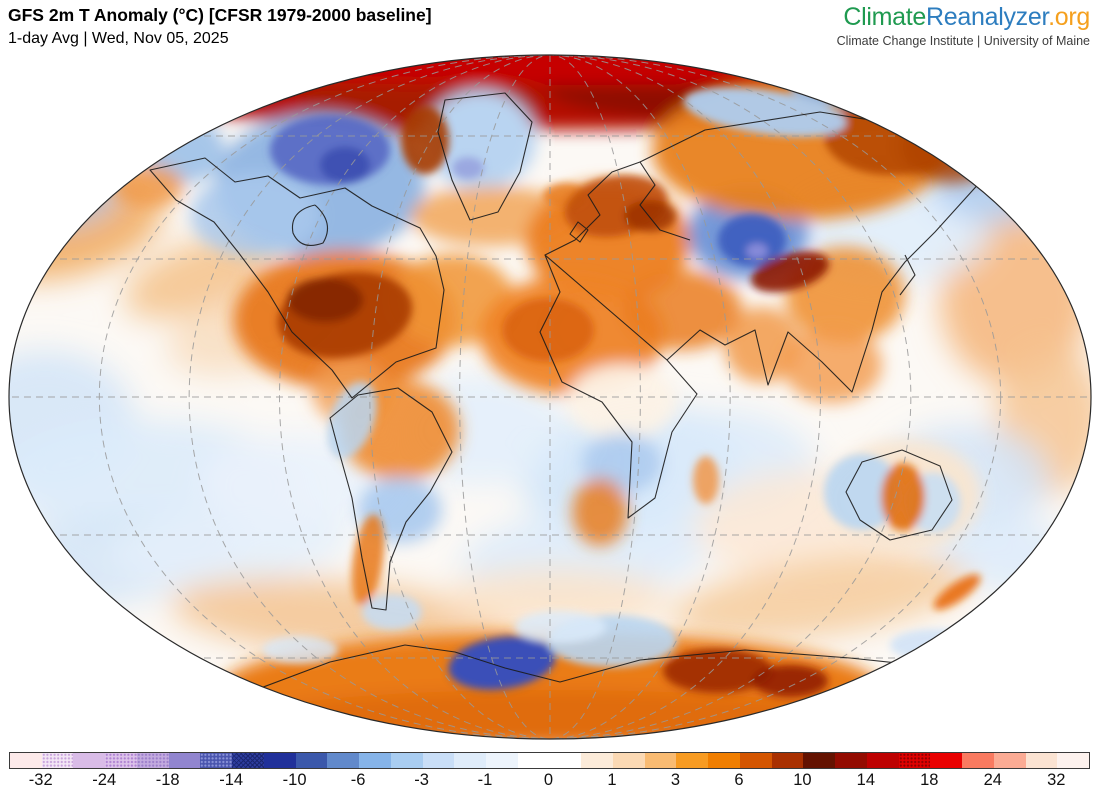 This screenshot has height=794, width=1100. Describe the element at coordinates (391, 499) in the screenshot. I see `coastline-south-america` at that location.